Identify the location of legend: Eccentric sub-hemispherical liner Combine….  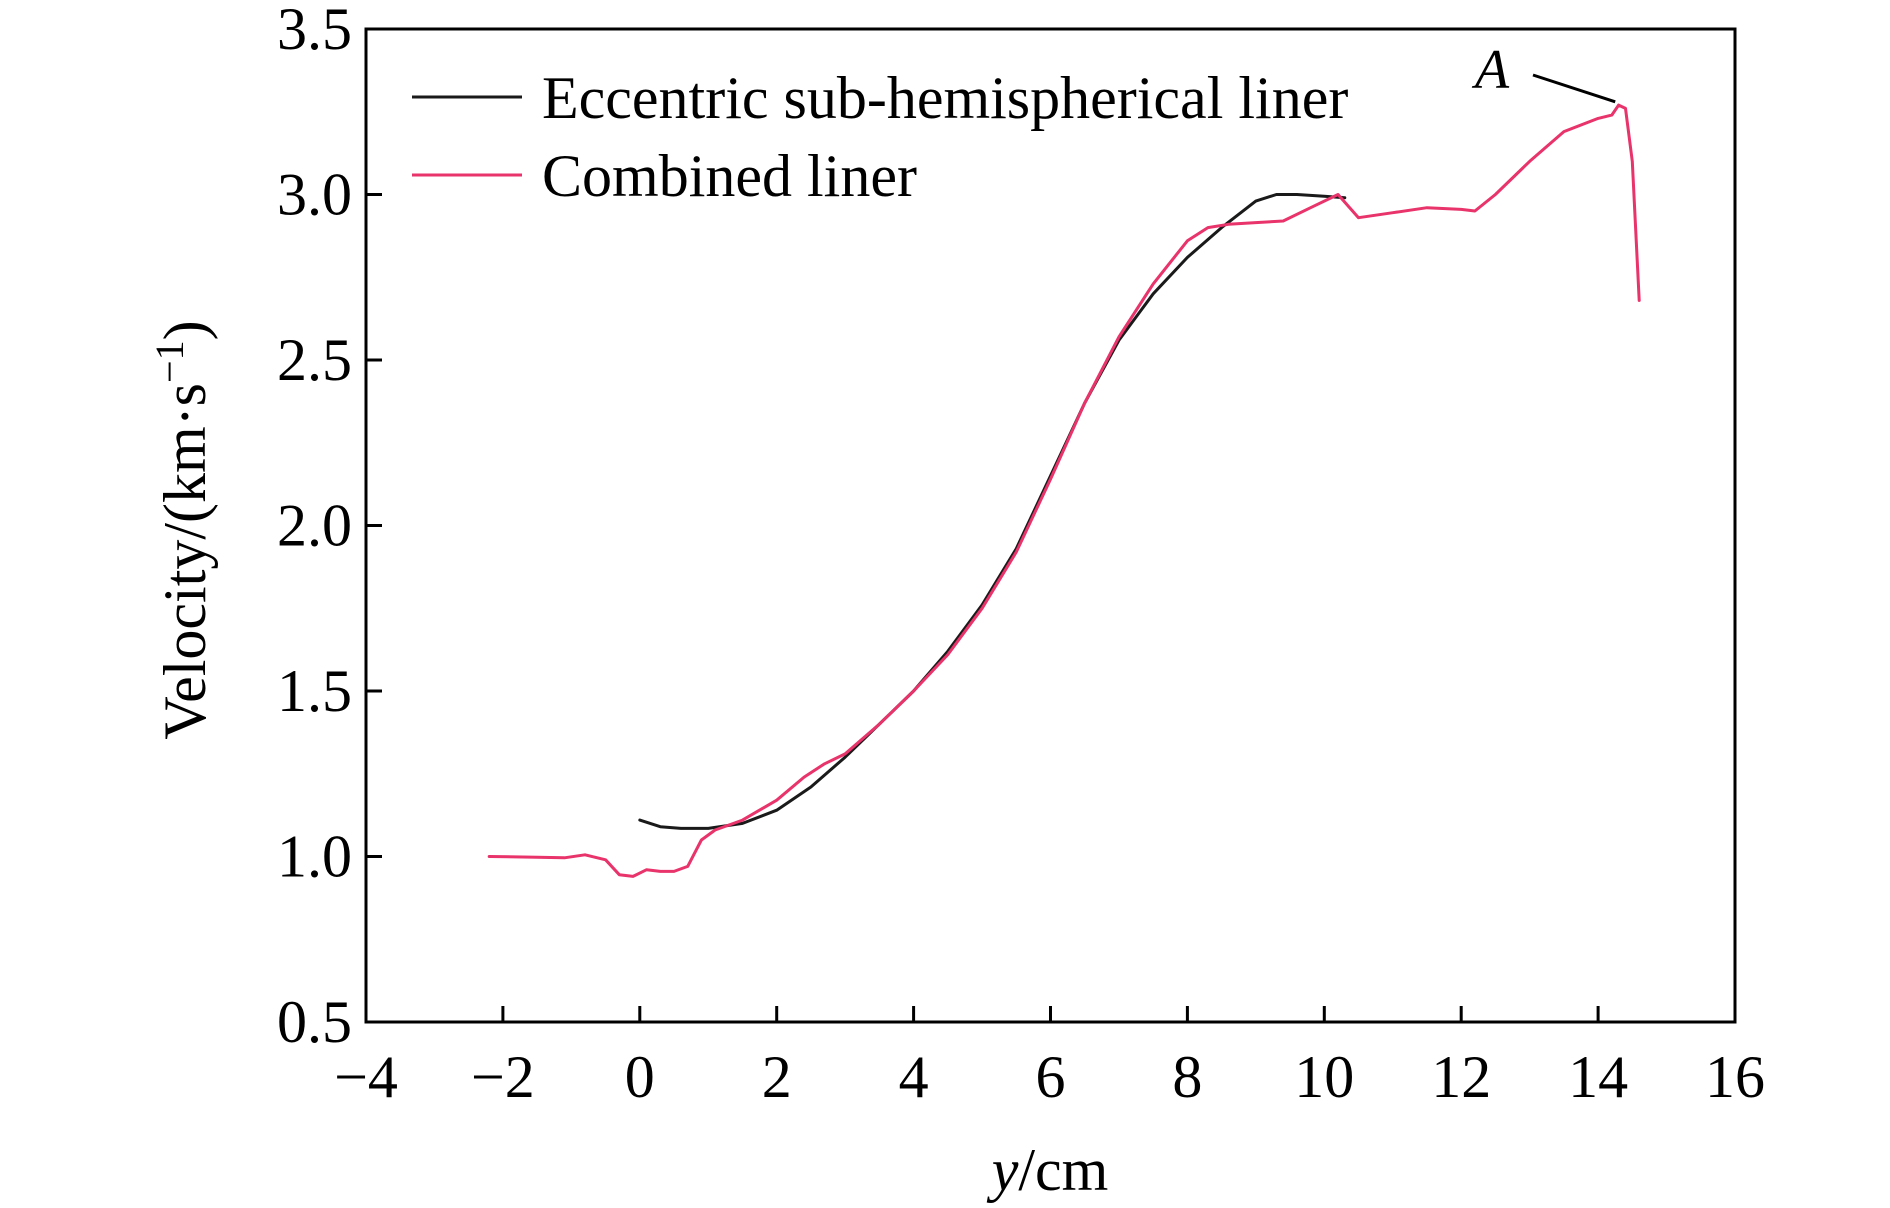
(880, 137).